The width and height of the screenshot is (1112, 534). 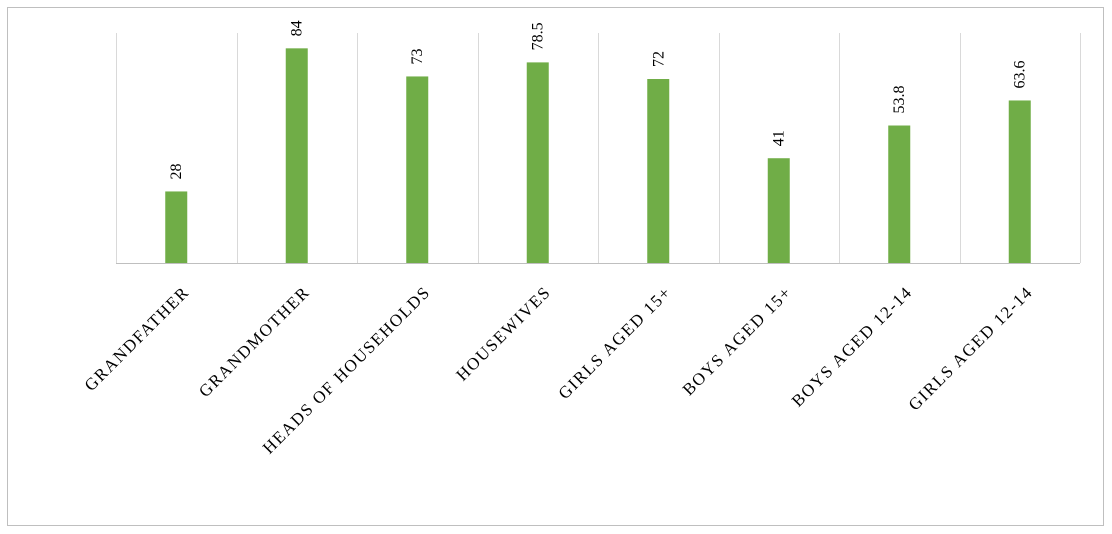 What do you see at coordinates (254, 341) in the screenshot?
I see `category-tick-label: GRANDMOTHER` at bounding box center [254, 341].